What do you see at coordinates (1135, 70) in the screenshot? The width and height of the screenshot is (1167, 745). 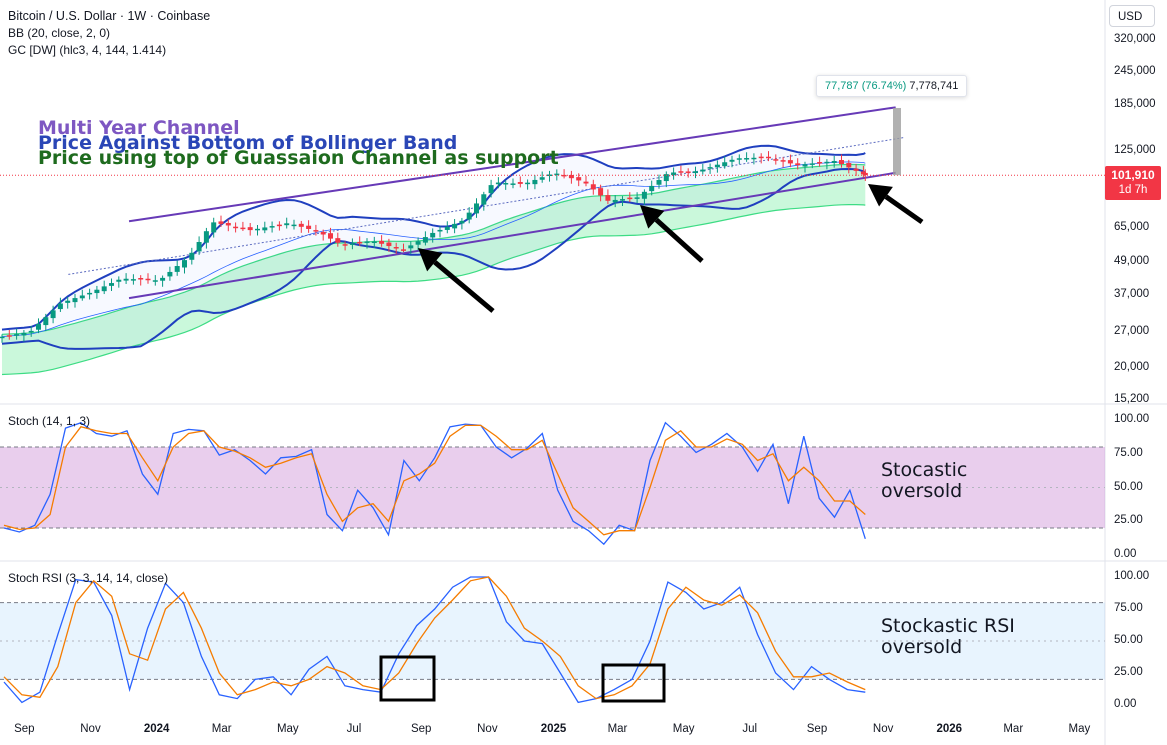 I see `price-tick-label: 245,000` at bounding box center [1135, 70].